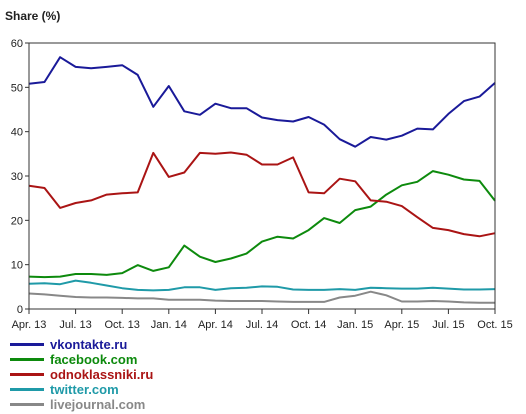 The image size is (526, 414). Describe the element at coordinates (20, 310) in the screenshot. I see `y-tick-label: 0` at that location.